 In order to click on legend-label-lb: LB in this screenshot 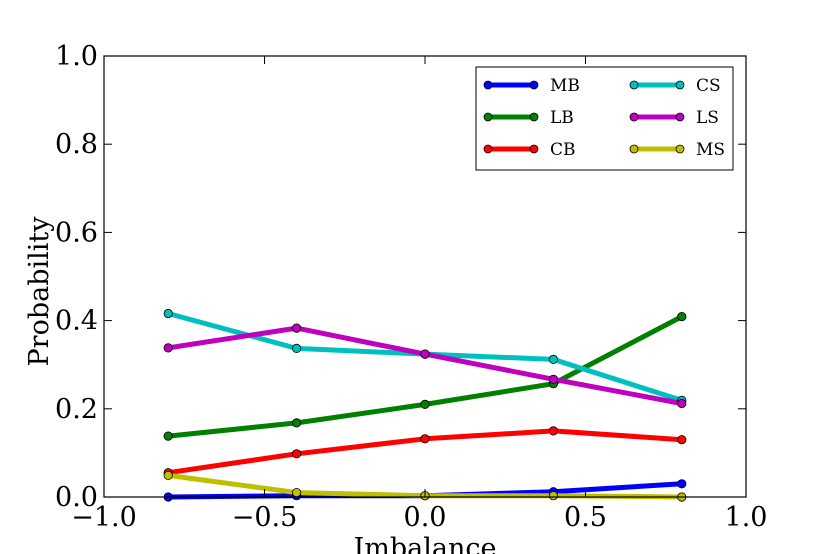, I will do `click(562, 118)`.